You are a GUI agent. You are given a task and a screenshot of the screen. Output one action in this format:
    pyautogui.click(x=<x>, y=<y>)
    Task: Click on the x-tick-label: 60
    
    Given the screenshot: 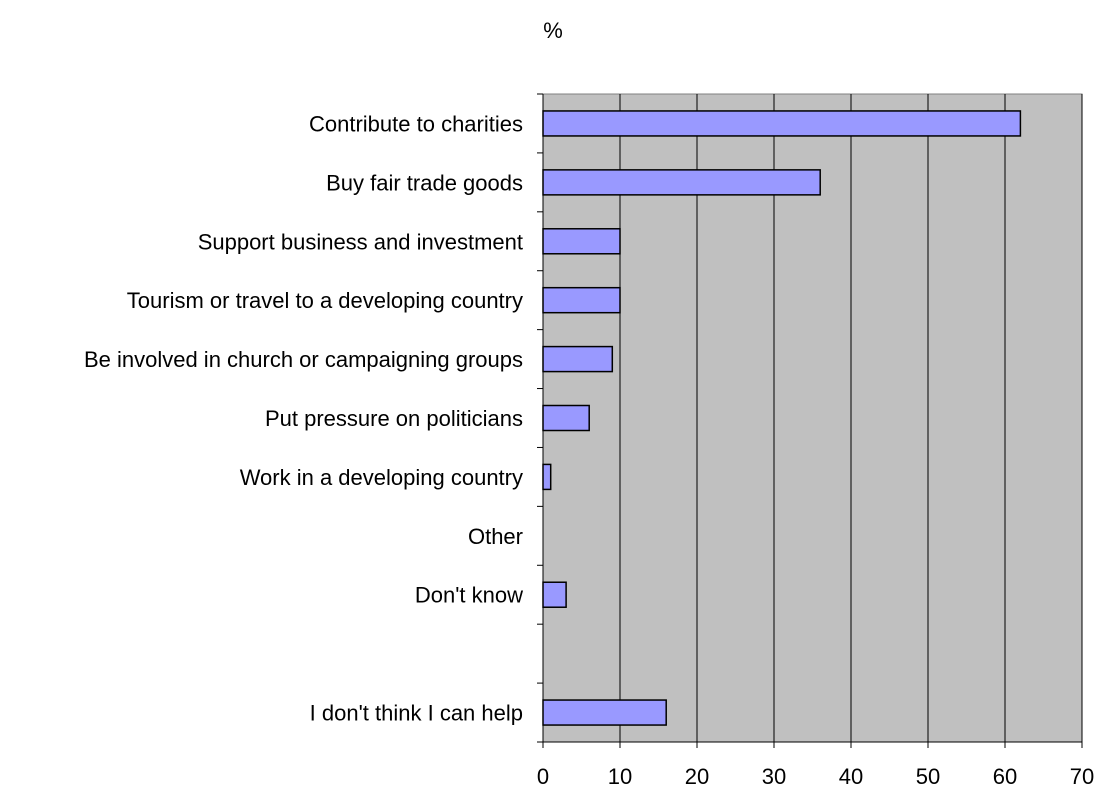 What is the action you would take?
    pyautogui.click(x=1005, y=776)
    